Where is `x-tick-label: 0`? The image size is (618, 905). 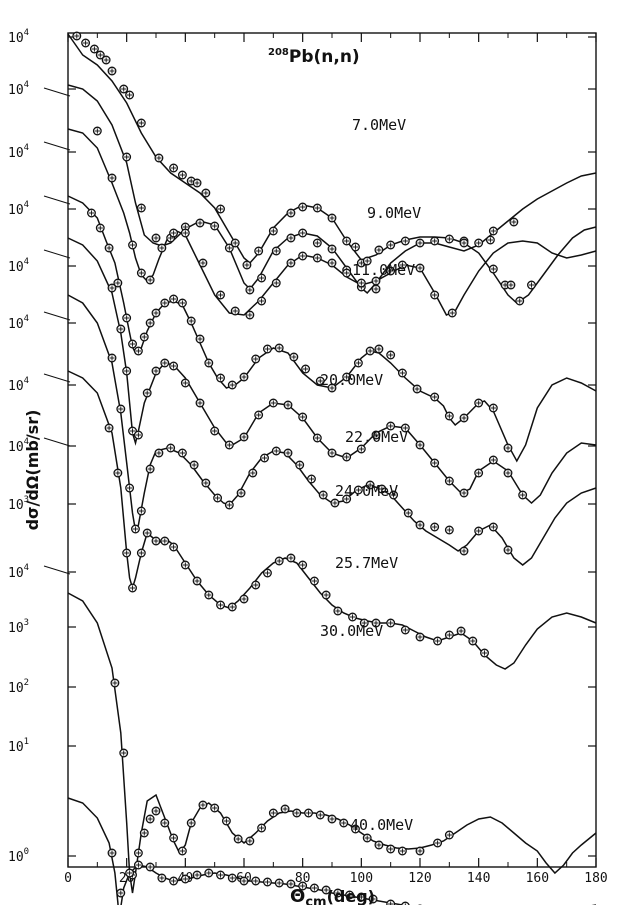
x-tick-label: 0 is located at coordinates (68, 878).